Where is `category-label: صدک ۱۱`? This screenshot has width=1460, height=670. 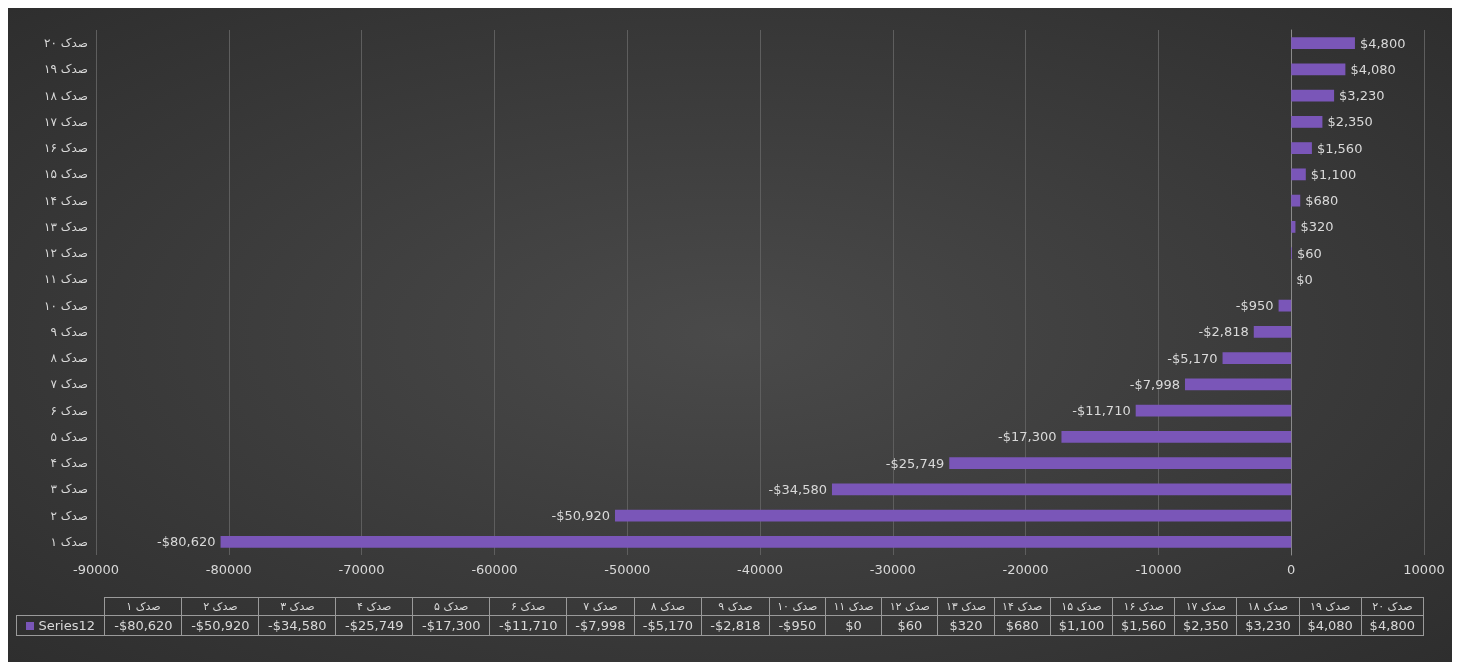
category-label: صدک ۱۱ is located at coordinates (853, 606).